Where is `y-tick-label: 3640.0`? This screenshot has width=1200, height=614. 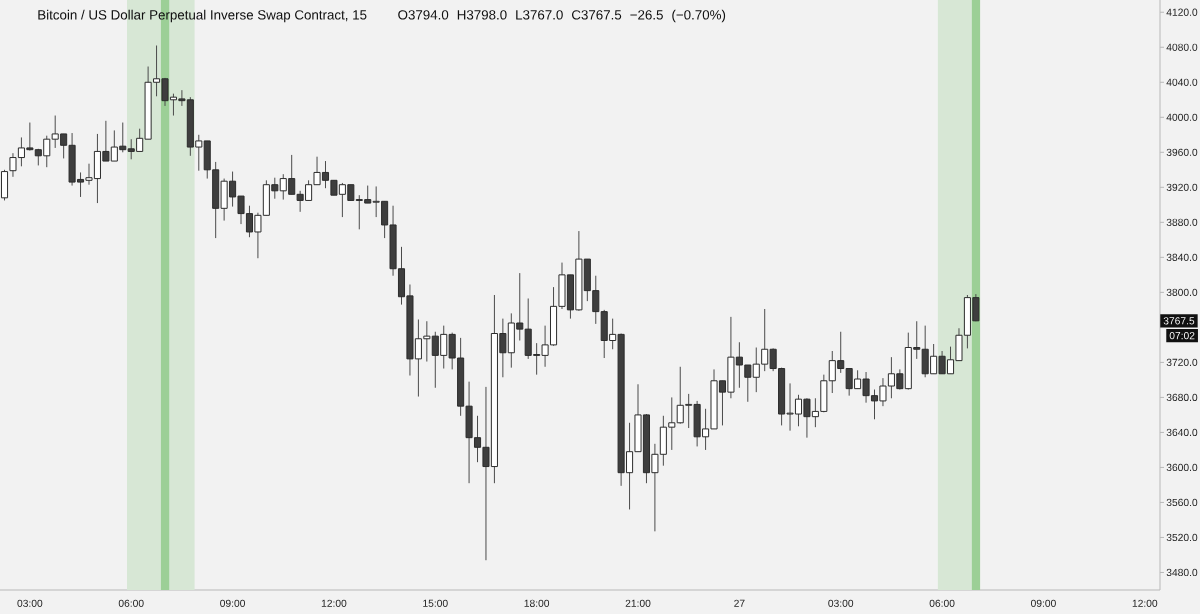
y-tick-label: 3640.0 is located at coordinates (1182, 432).